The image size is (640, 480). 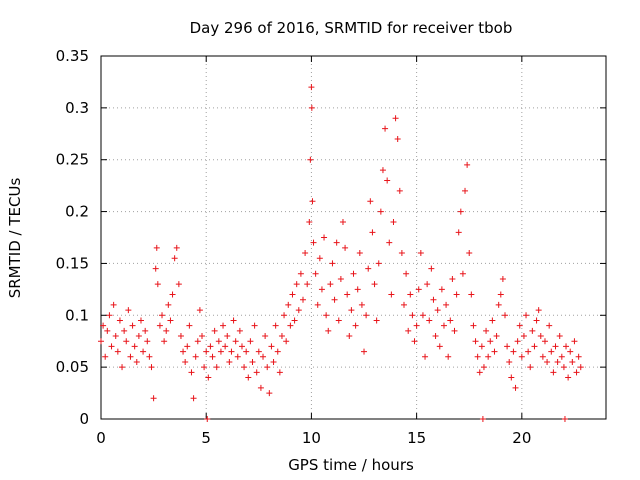 I want to click on y-tick-label: 0.15, so click(x=72, y=263).